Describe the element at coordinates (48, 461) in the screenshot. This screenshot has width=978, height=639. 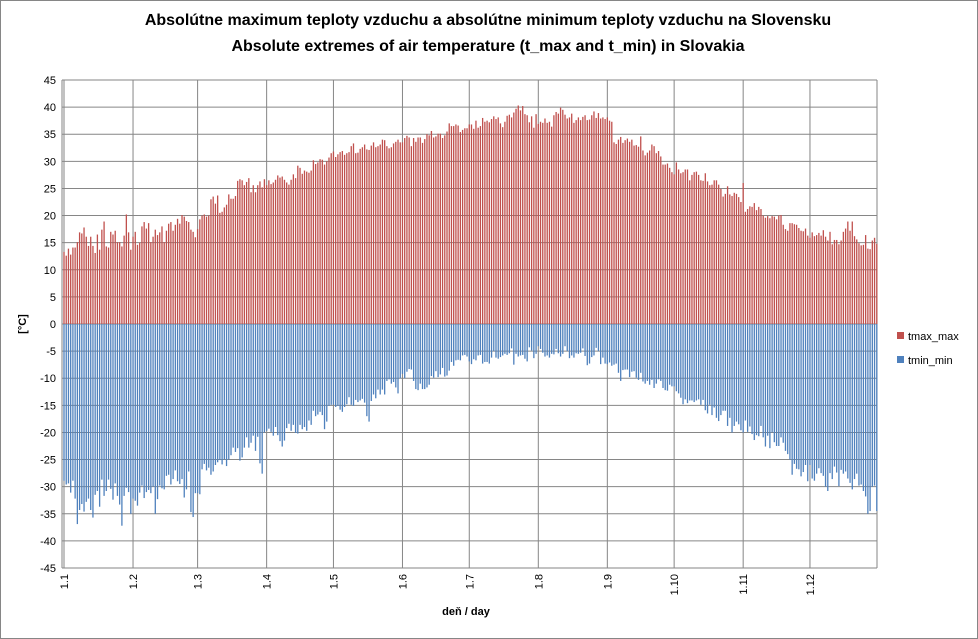
I see `y-tick-label: -25` at that location.